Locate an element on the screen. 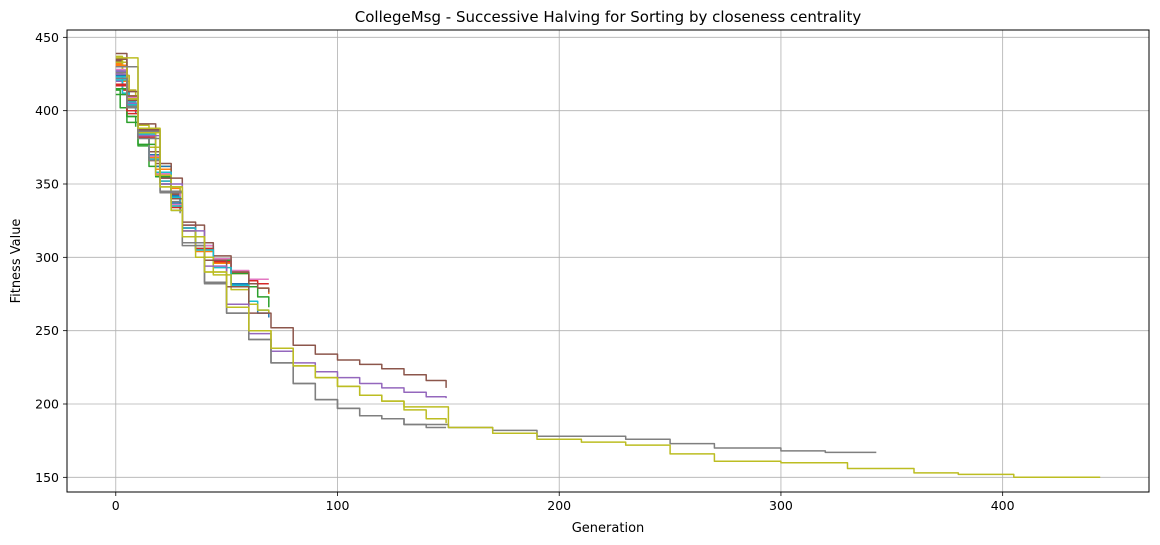 This screenshot has height=545, width=1160. x-tick-label: 300 is located at coordinates (781, 505).